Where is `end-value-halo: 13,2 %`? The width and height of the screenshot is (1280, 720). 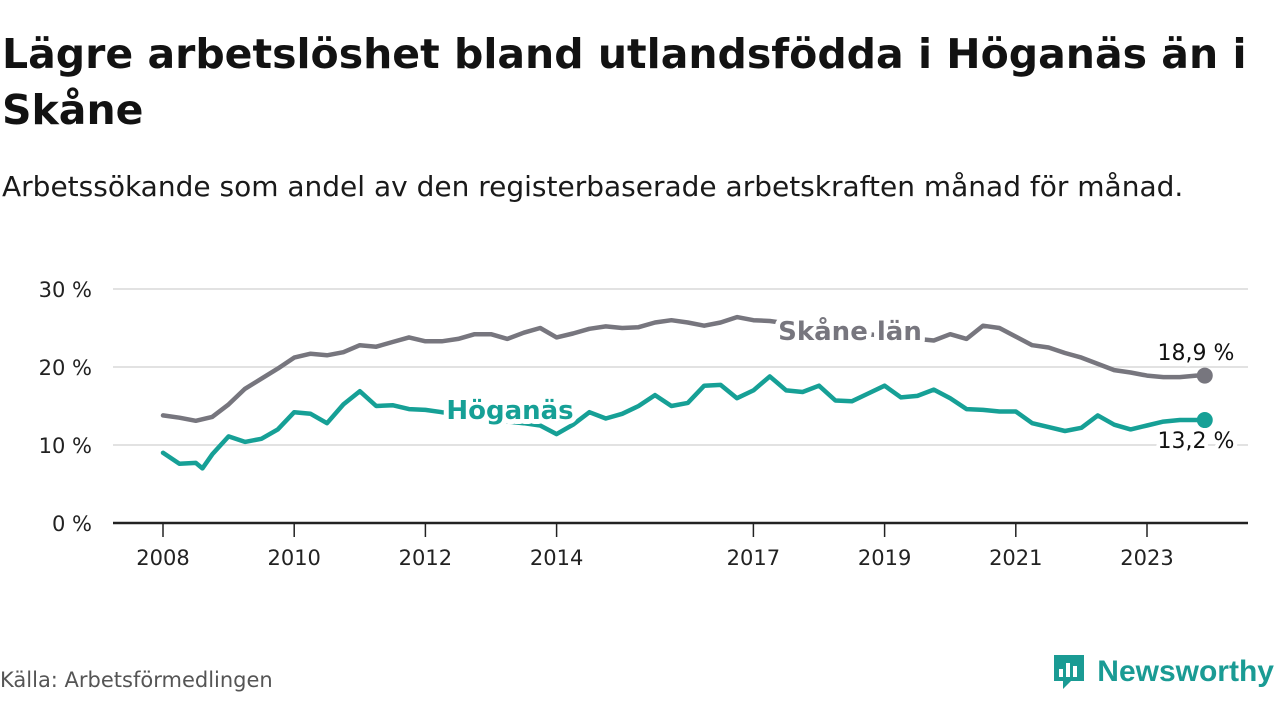
end-value-halo: 13,2 % is located at coordinates (1196, 441).